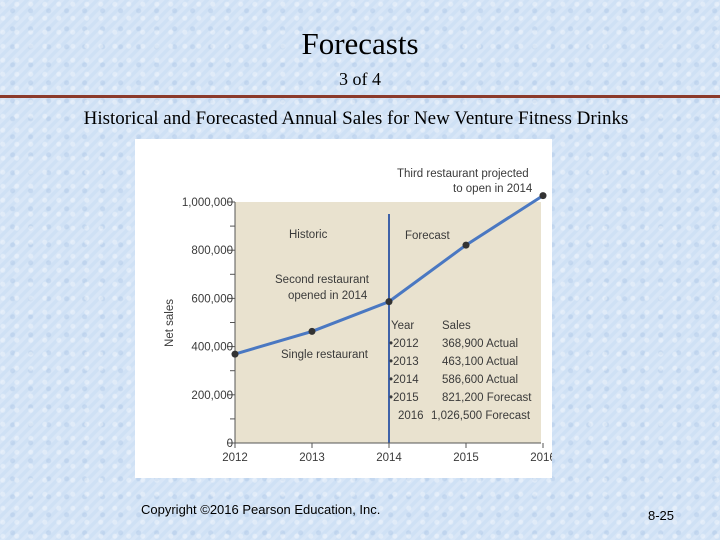 This screenshot has width=720, height=540. What do you see at coordinates (360, 79) in the screenshot?
I see `slide-subtitle: 3 of 4` at bounding box center [360, 79].